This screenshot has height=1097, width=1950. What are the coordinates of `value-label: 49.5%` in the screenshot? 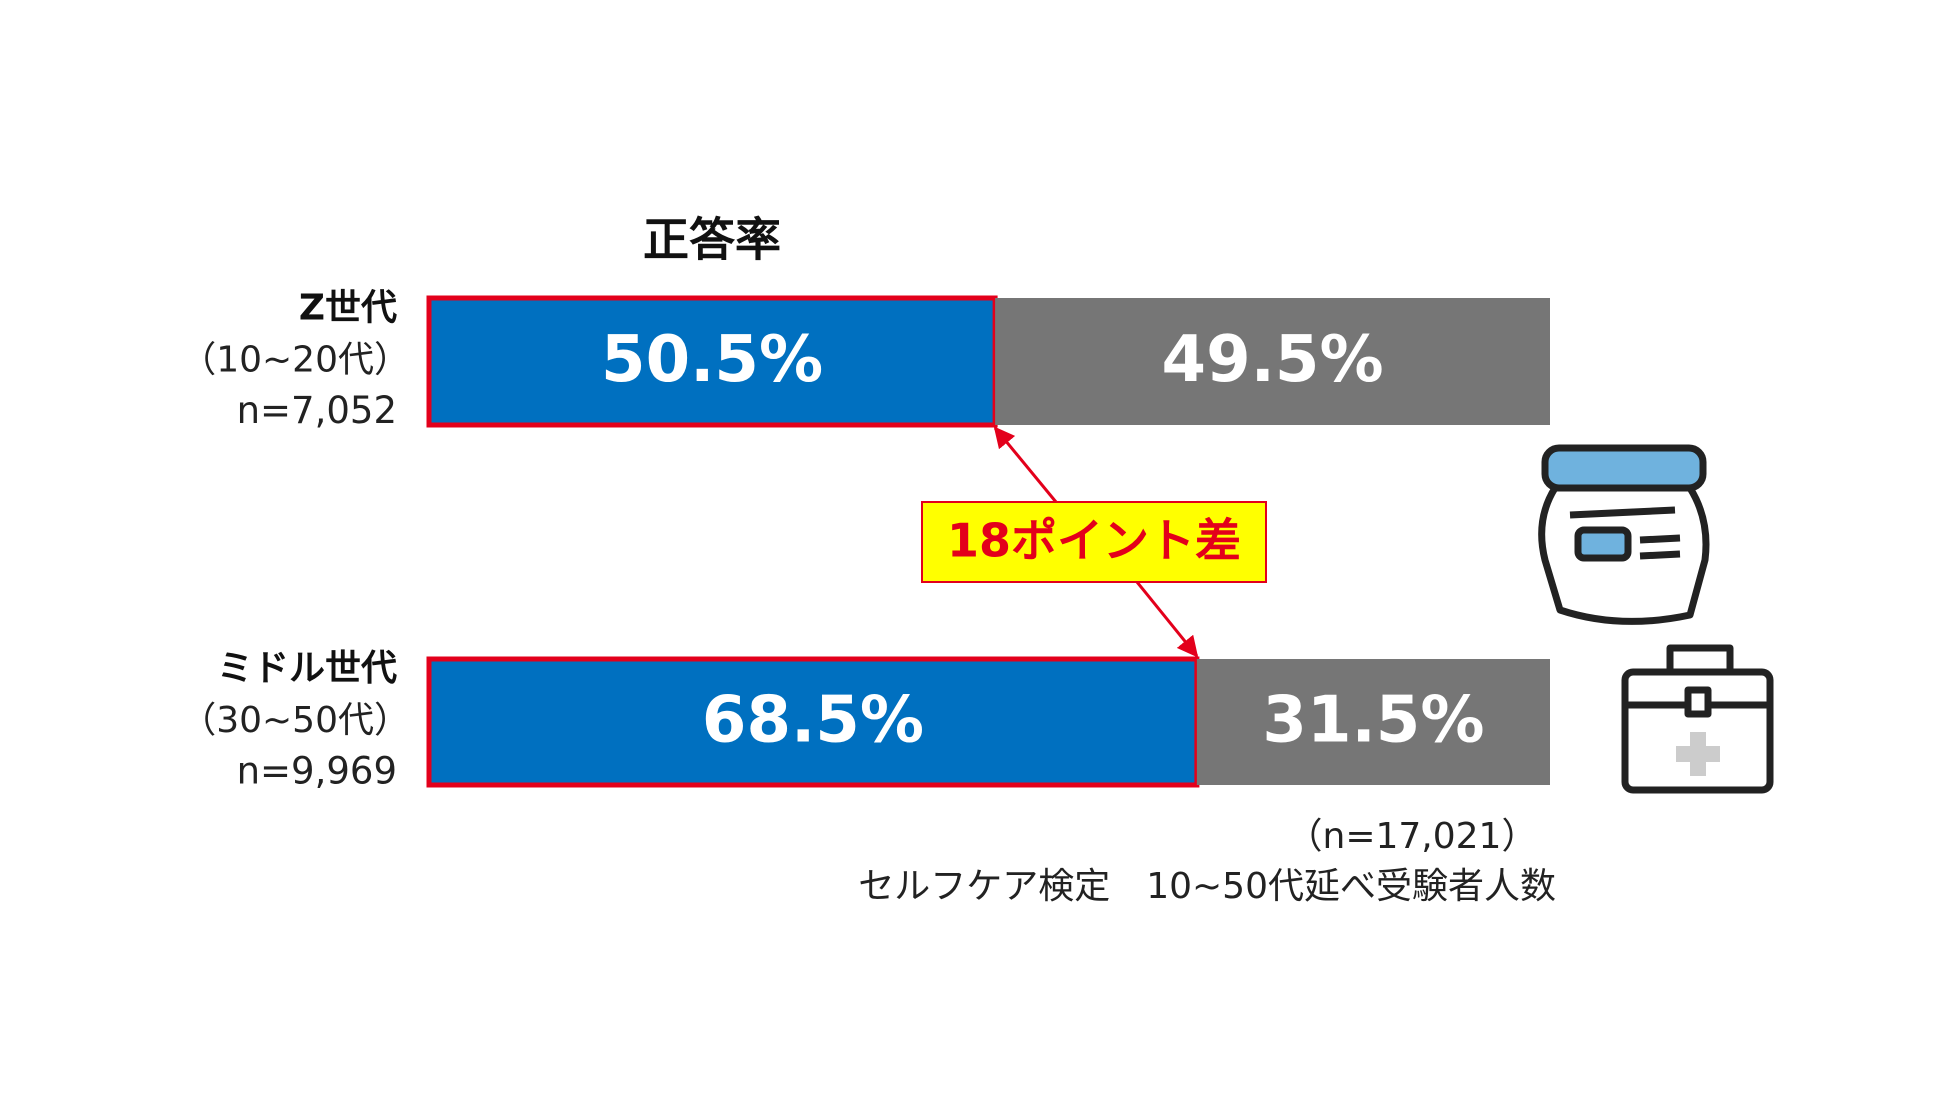 It's located at (1273, 360).